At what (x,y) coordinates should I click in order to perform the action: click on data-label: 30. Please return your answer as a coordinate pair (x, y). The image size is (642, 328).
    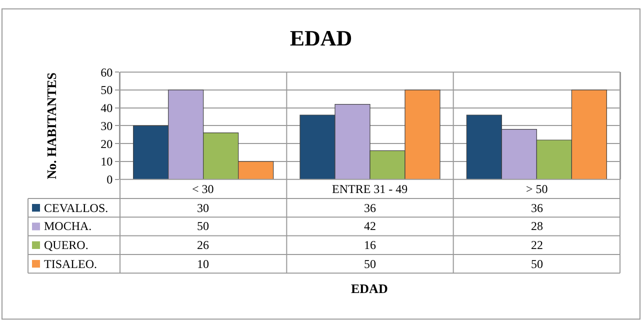
    Looking at the image, I should click on (203, 208).